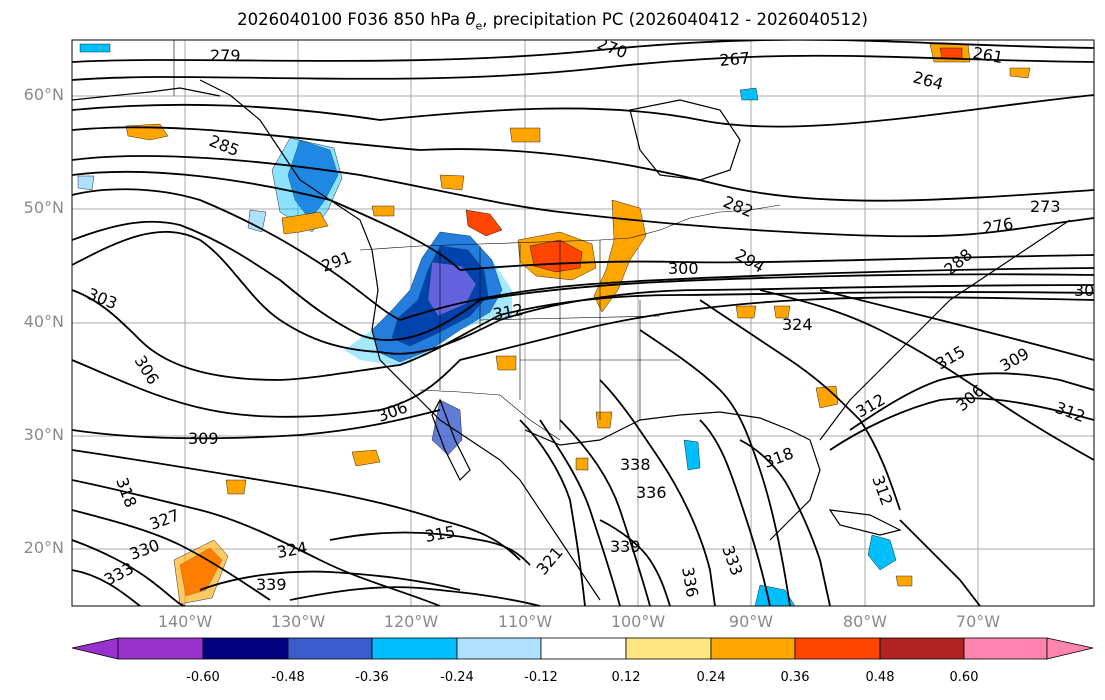 This screenshot has width=1105, height=700. What do you see at coordinates (490, 415) in the screenshot?
I see `us-mexico-border` at bounding box center [490, 415].